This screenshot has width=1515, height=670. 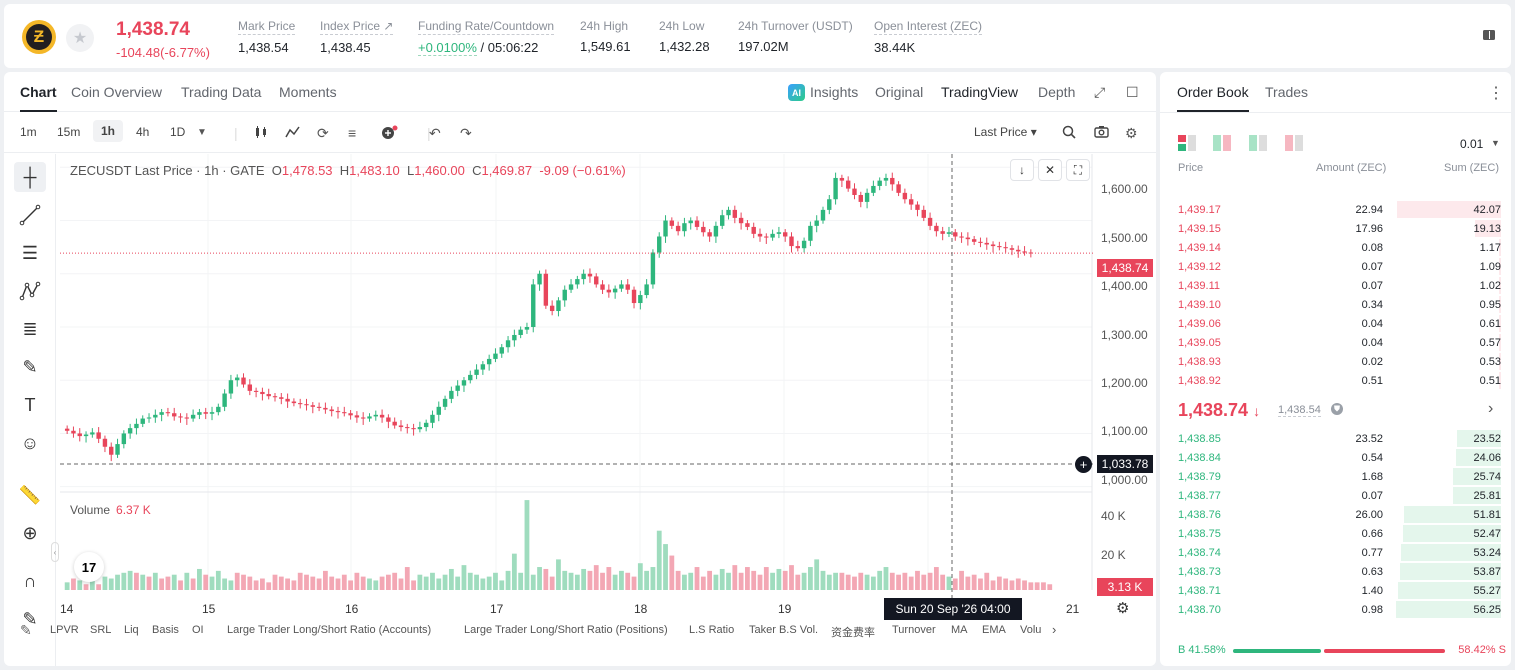 I want to click on insights-button: Insights, so click(x=834, y=92).